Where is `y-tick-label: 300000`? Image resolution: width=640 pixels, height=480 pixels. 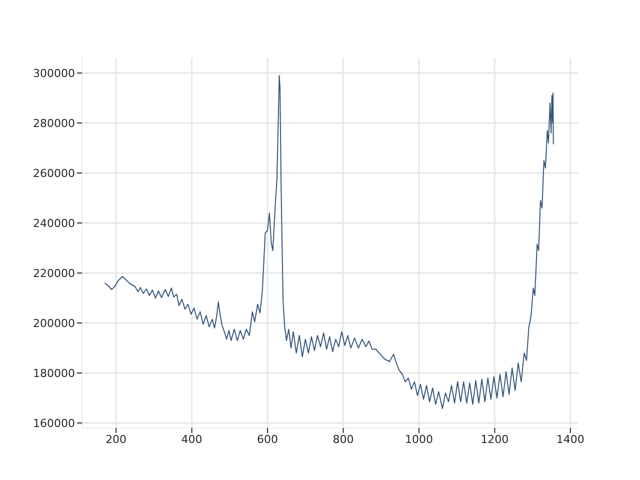
y-tick-label: 300000 is located at coordinates (54, 73).